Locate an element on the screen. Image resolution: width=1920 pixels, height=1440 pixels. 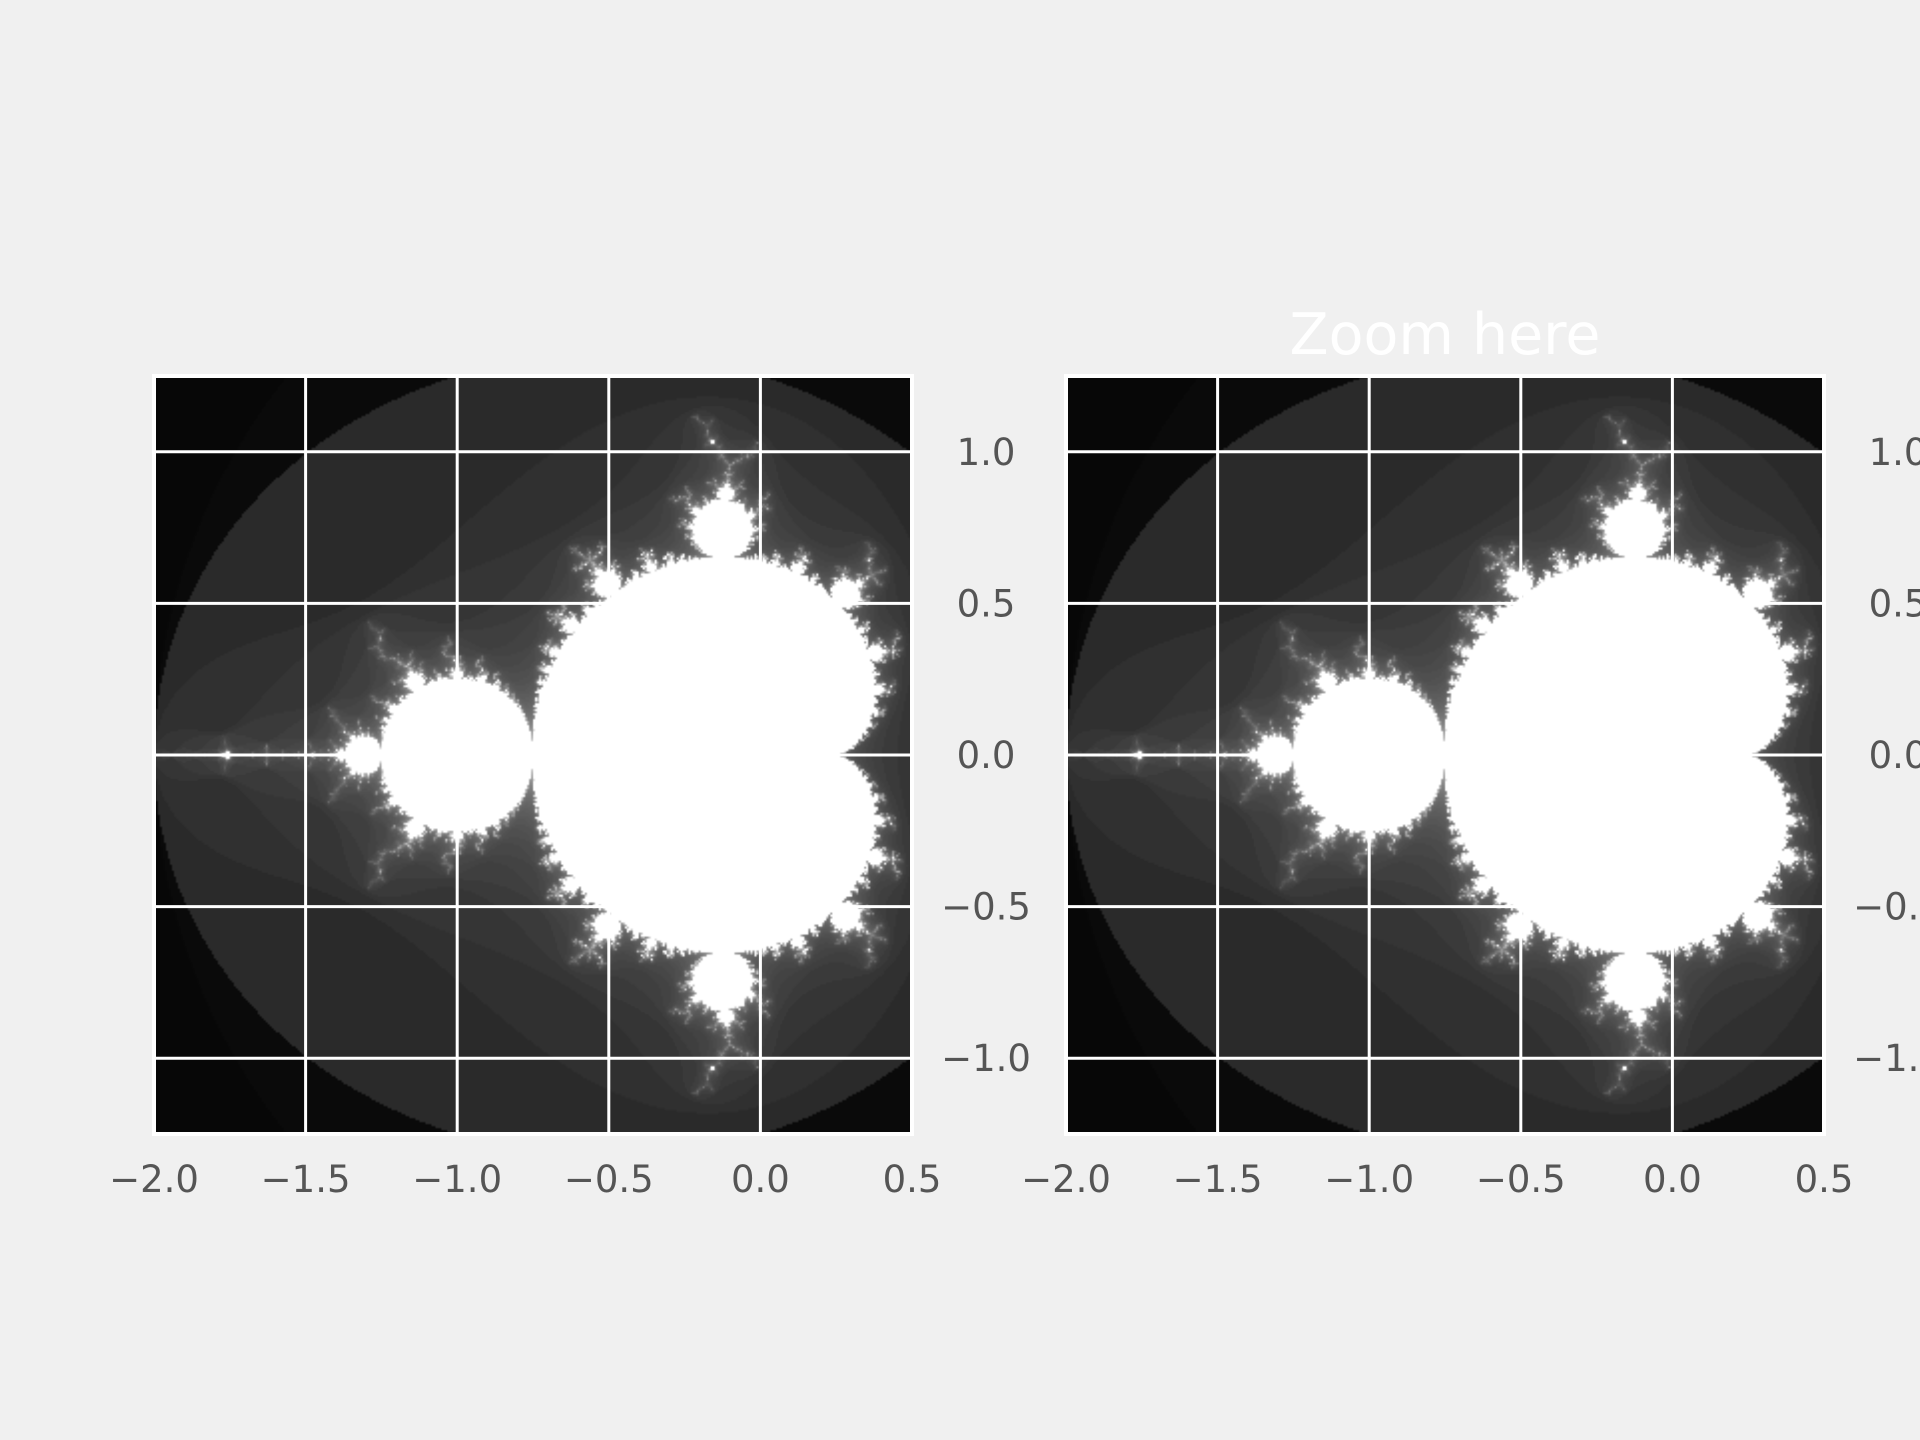
panel-title: Zoom here is located at coordinates (1445, 335).